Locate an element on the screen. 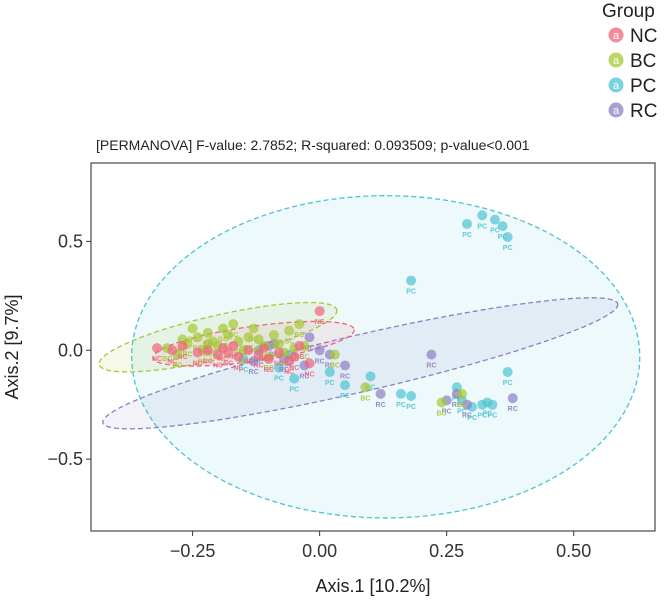 The image size is (664, 603). legend-item-rc: a RC is located at coordinates (632, 111).